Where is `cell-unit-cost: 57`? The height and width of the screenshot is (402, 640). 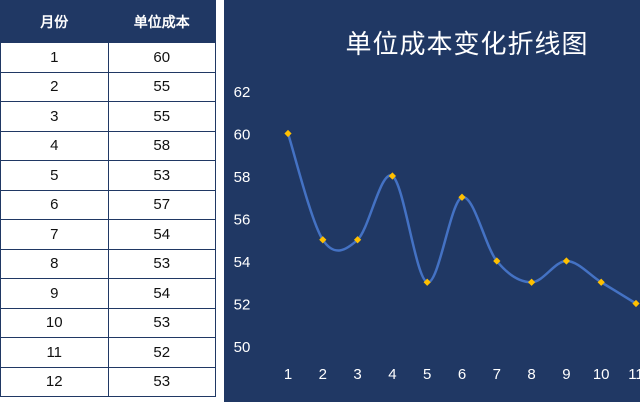 cell-unit-cost: 57 is located at coordinates (161, 204).